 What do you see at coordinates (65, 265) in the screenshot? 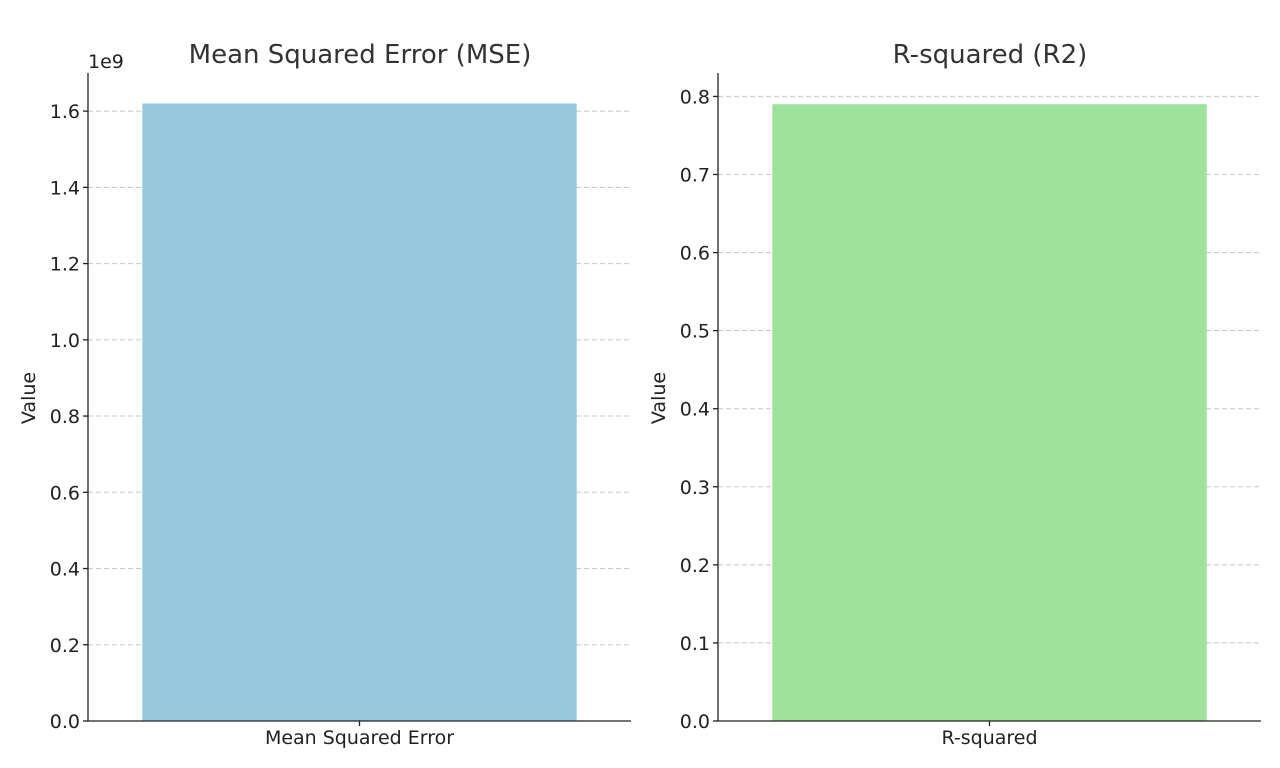
I see `mse-y-tick-label: 1.2` at bounding box center [65, 265].